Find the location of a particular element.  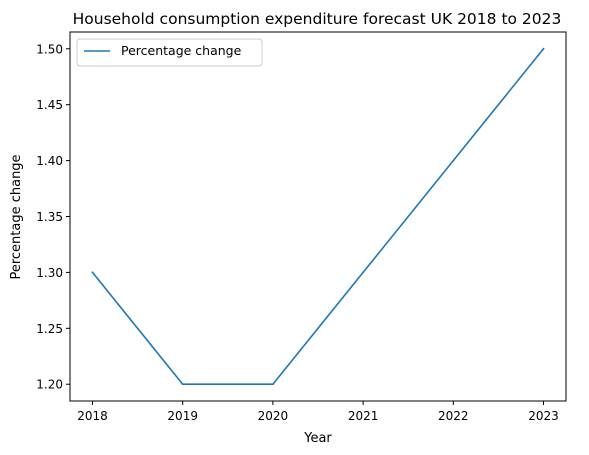

y-tick-label: 1.50 is located at coordinates (49, 49).